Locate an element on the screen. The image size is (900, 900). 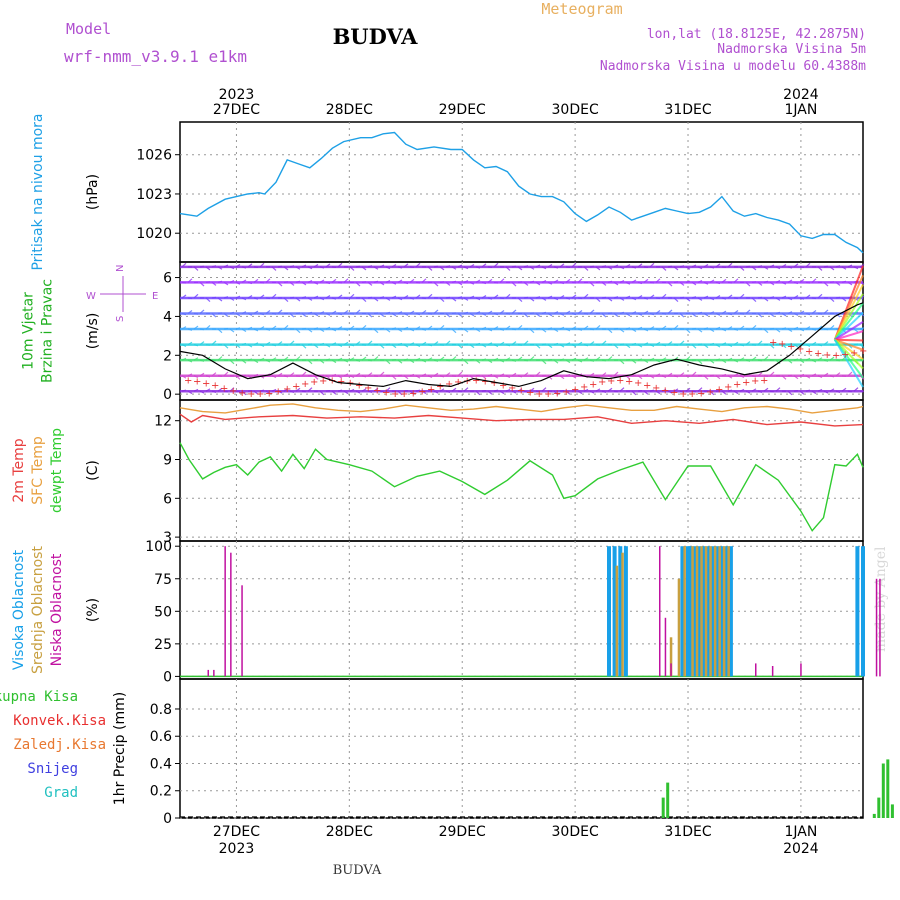
side-legend-label: Niska Oblacnost is located at coordinates (57, 609).